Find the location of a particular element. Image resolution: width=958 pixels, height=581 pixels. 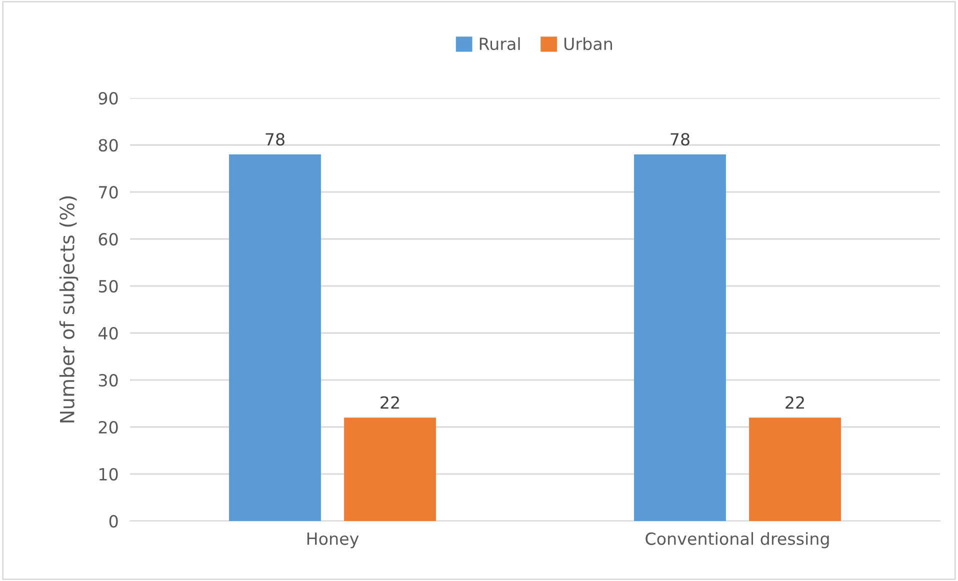

y-tick-label: 20 is located at coordinates (108, 427).